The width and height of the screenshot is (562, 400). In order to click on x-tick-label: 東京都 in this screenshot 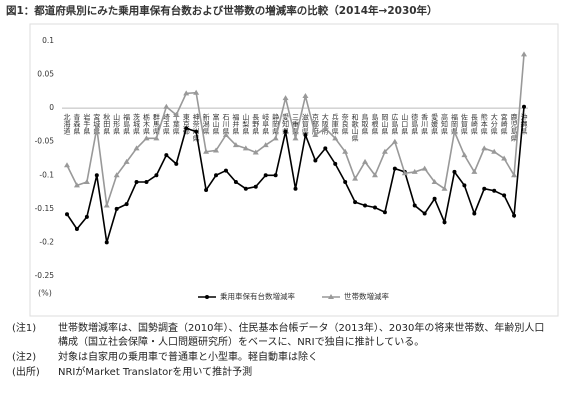, I will do `click(186, 123)`.